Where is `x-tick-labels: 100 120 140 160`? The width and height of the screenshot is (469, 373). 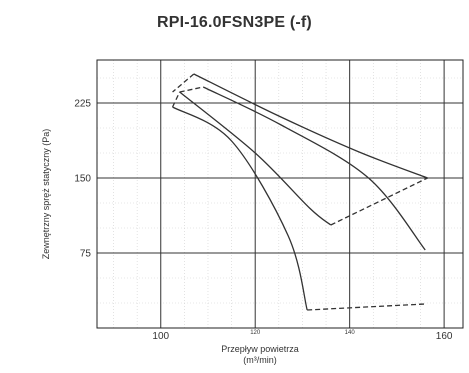
x-tick-labels: 100 120 140 160 is located at coordinates (302, 336).